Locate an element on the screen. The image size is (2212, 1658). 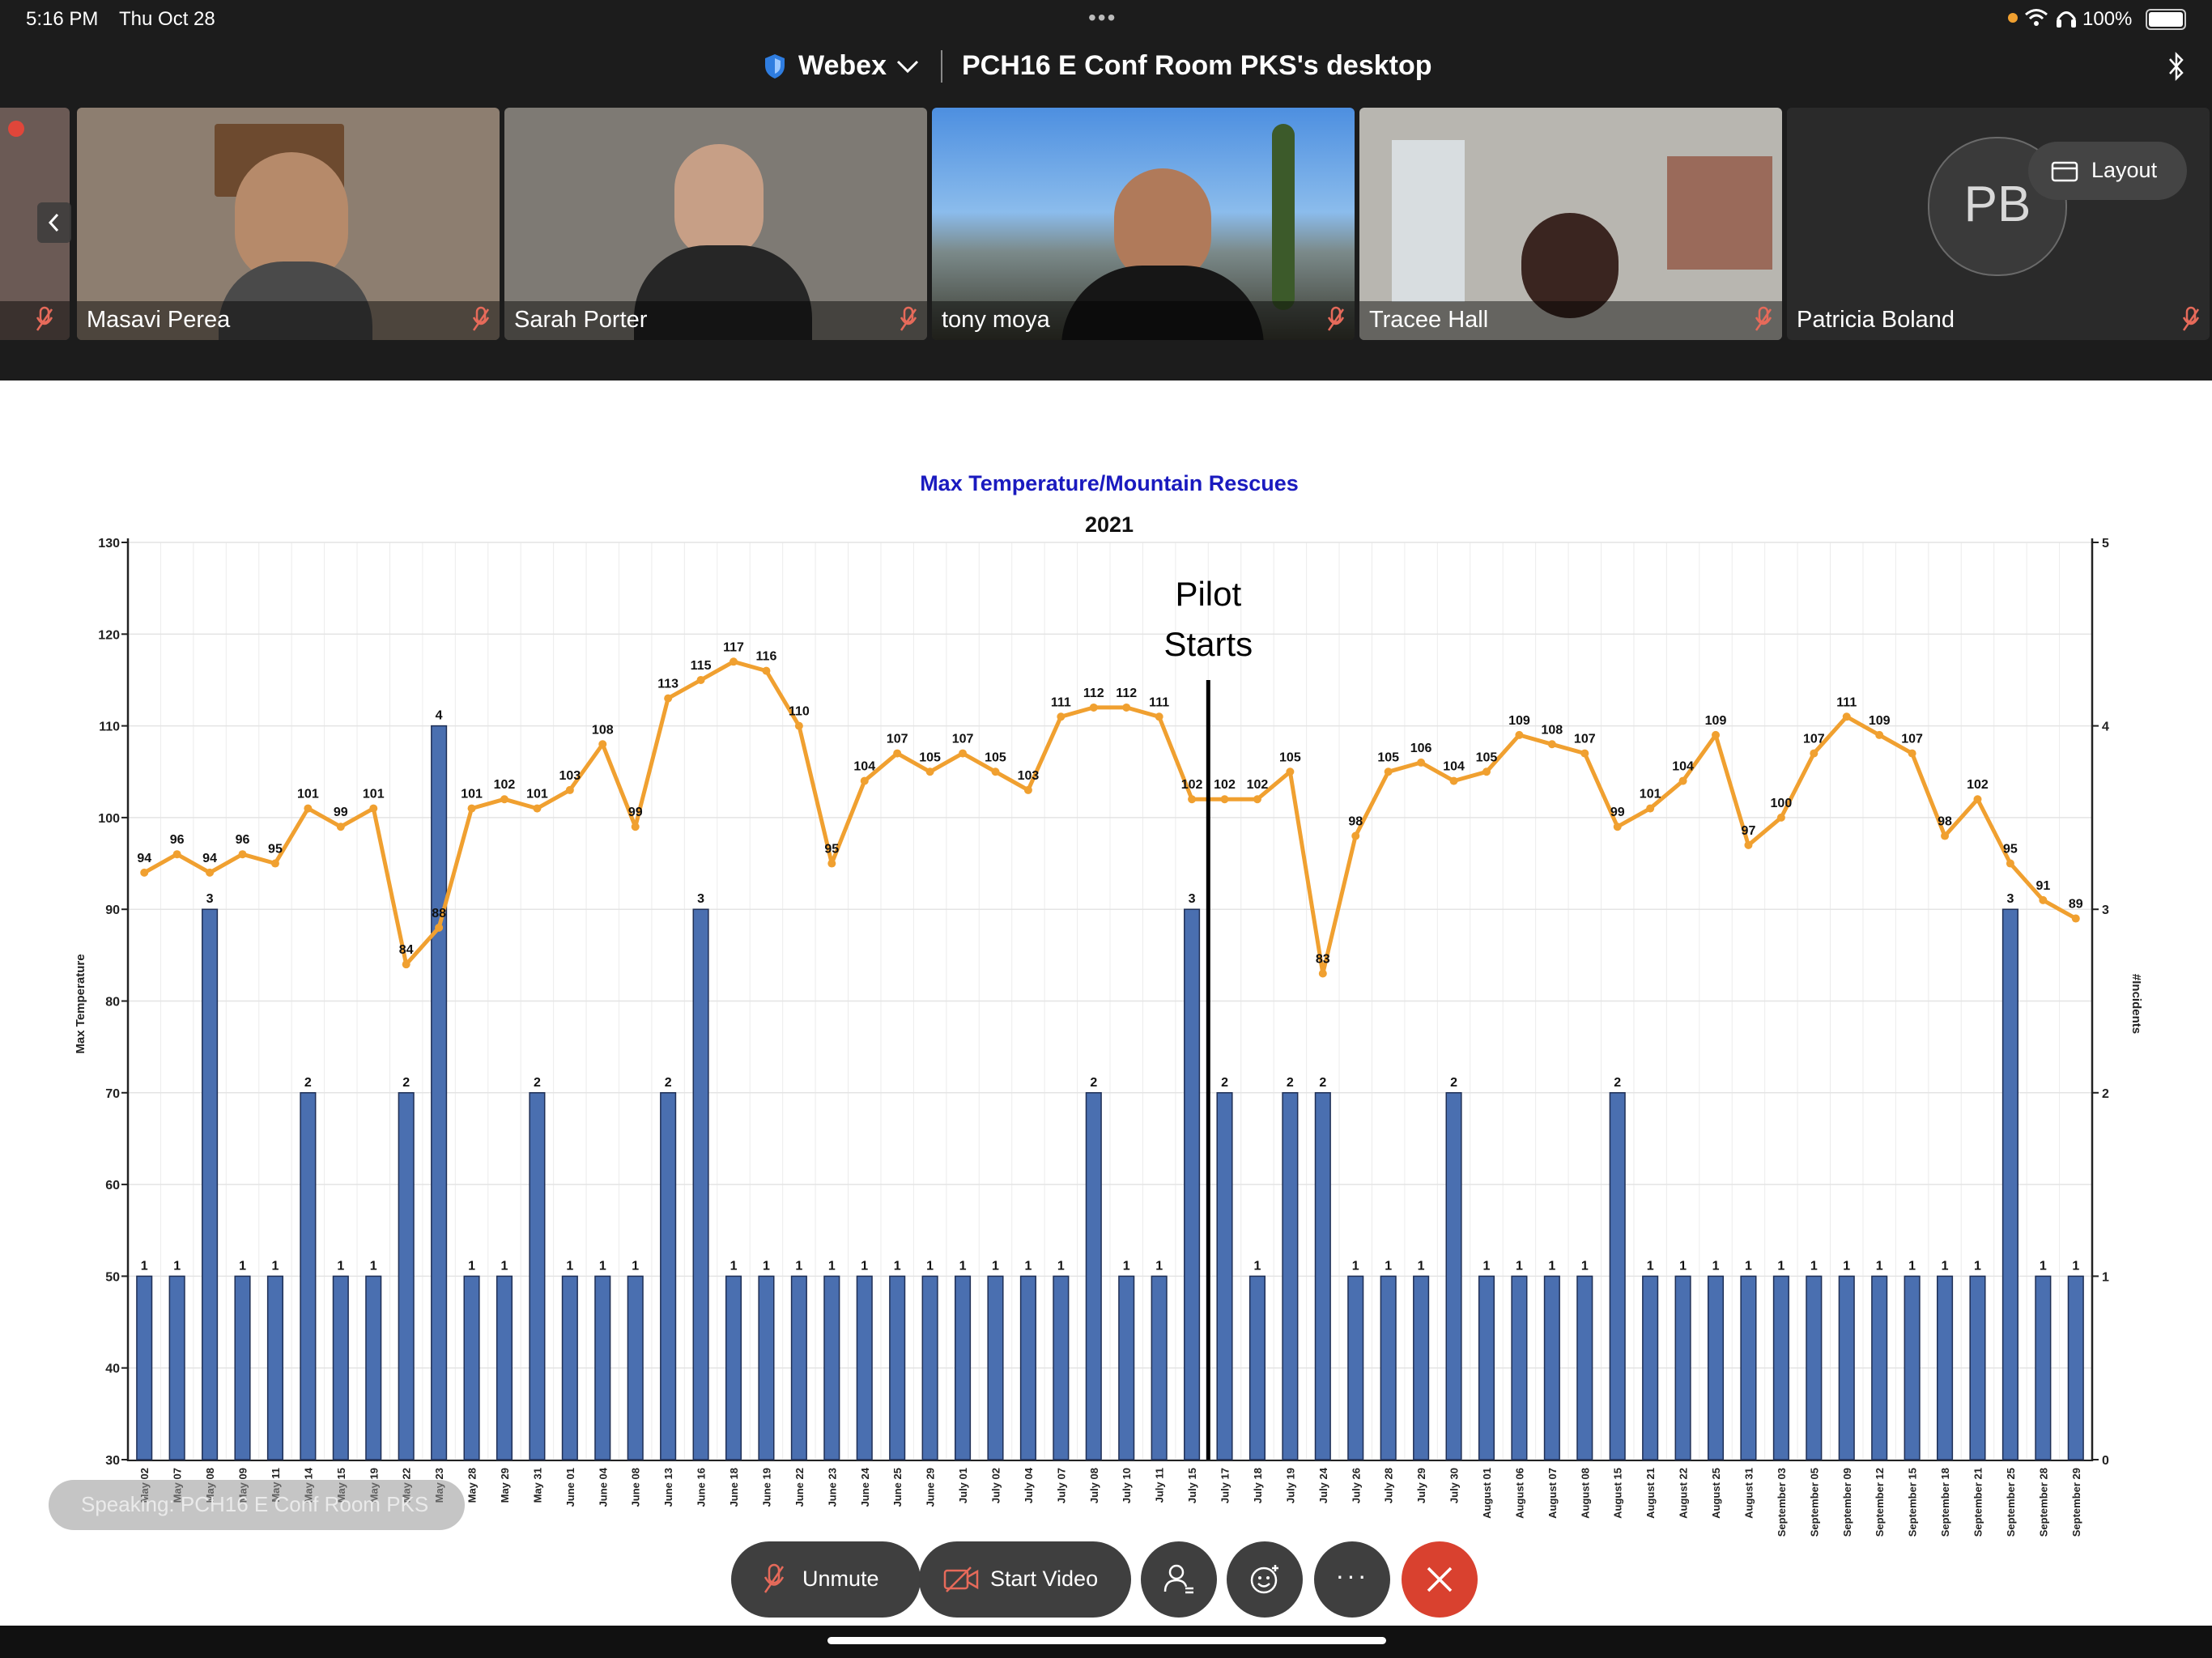
x-tick-label: June 25 is located at coordinates (898, 1487).